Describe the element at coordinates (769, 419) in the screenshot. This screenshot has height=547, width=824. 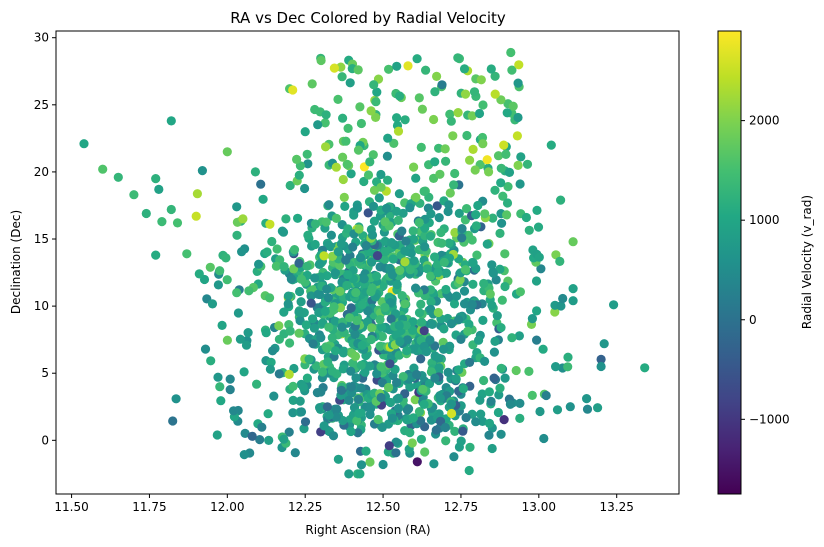
I see `colorbar-tick-label: −1000` at that location.